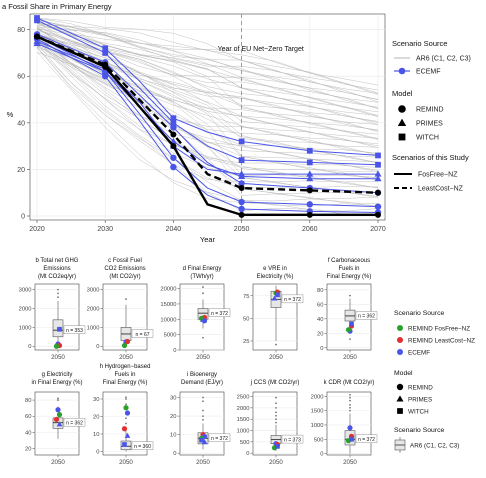 The height and width of the screenshot is (478, 486). Describe the element at coordinates (275, 277) in the screenshot. I see `panel-title: Electricity (%)` at that location.